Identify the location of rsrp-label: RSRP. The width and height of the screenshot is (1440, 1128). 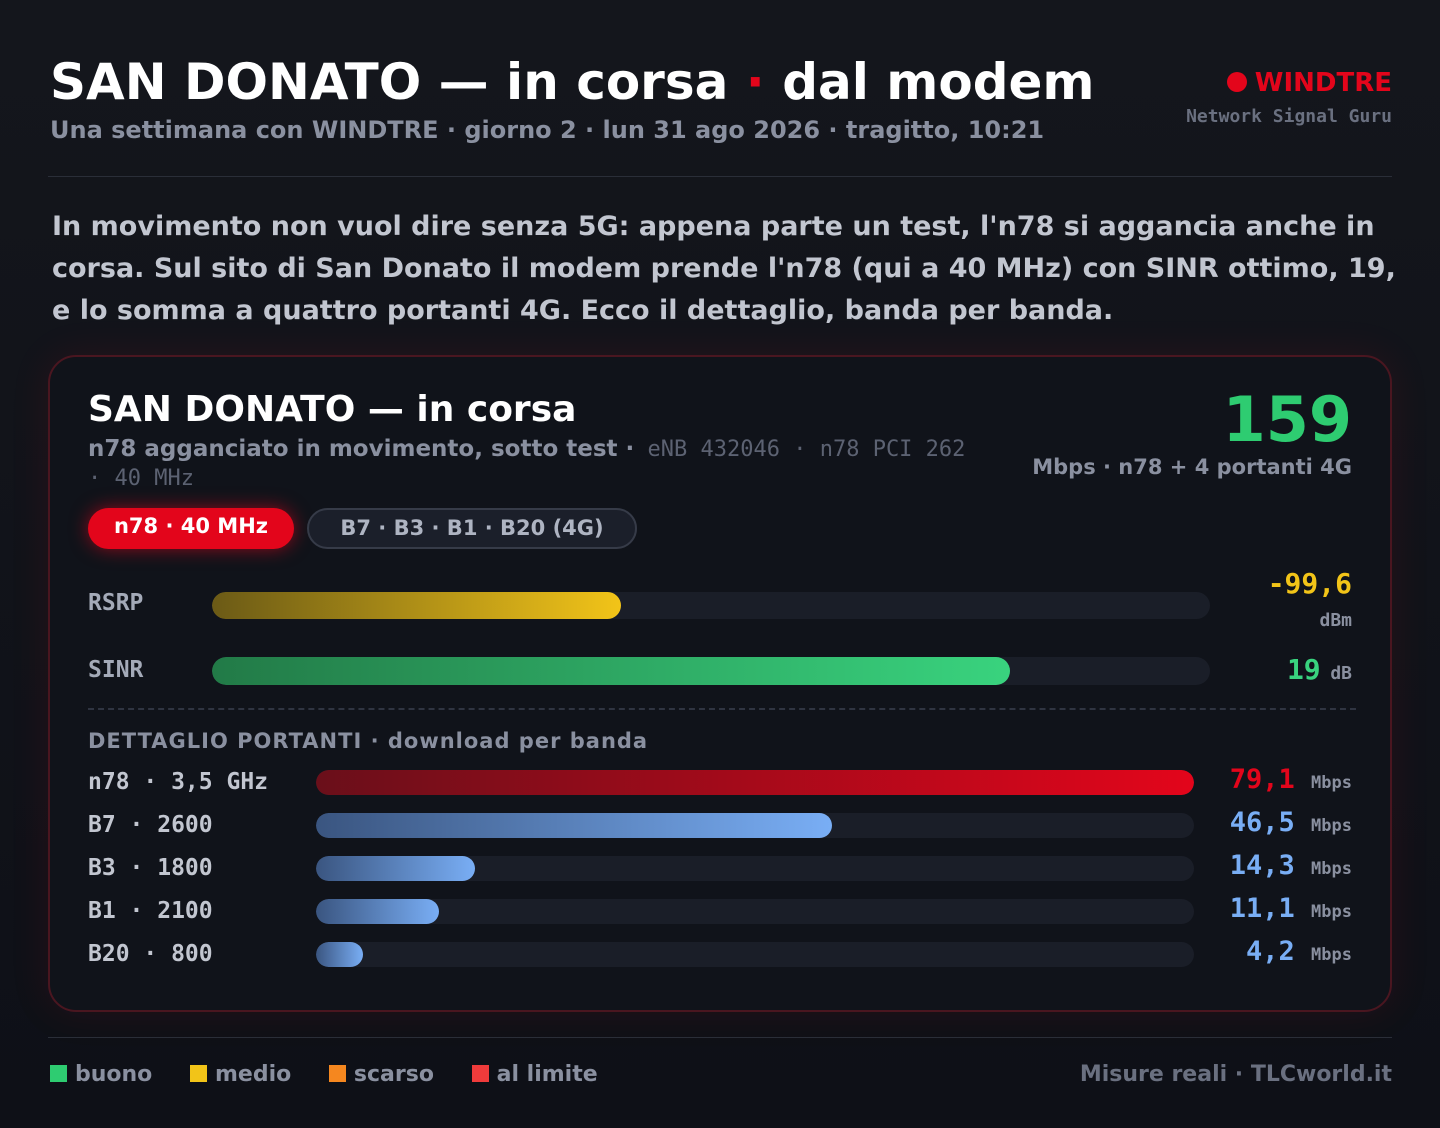
(116, 603).